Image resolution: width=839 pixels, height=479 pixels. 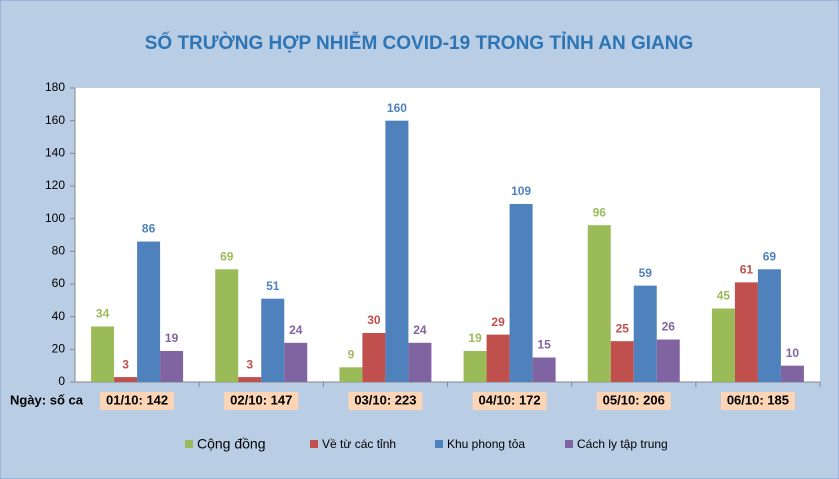 I want to click on legend-label: Về từ các tỉnh, so click(x=359, y=444).